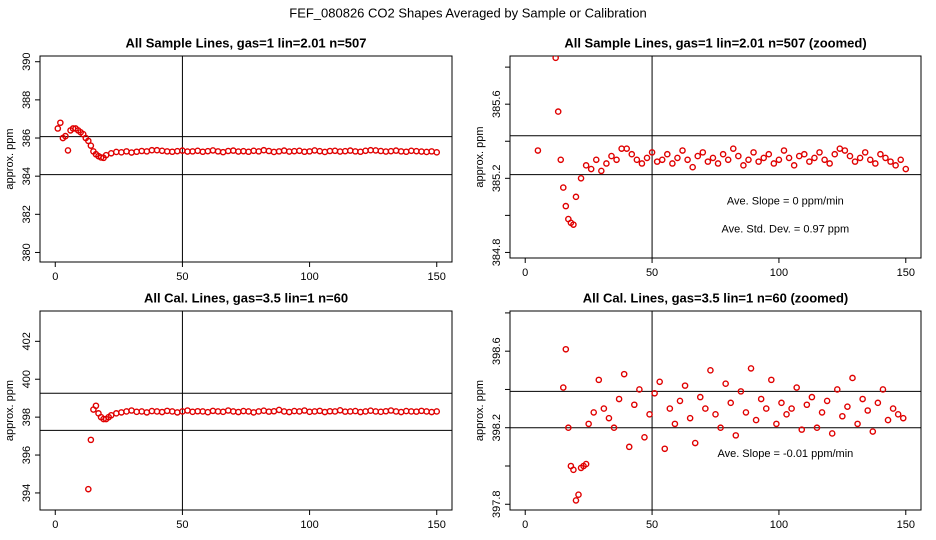 This screenshot has height=540, width=936. I want to click on annotation: Ave. Std. Dev. = 0.97 ppm, so click(786, 230).